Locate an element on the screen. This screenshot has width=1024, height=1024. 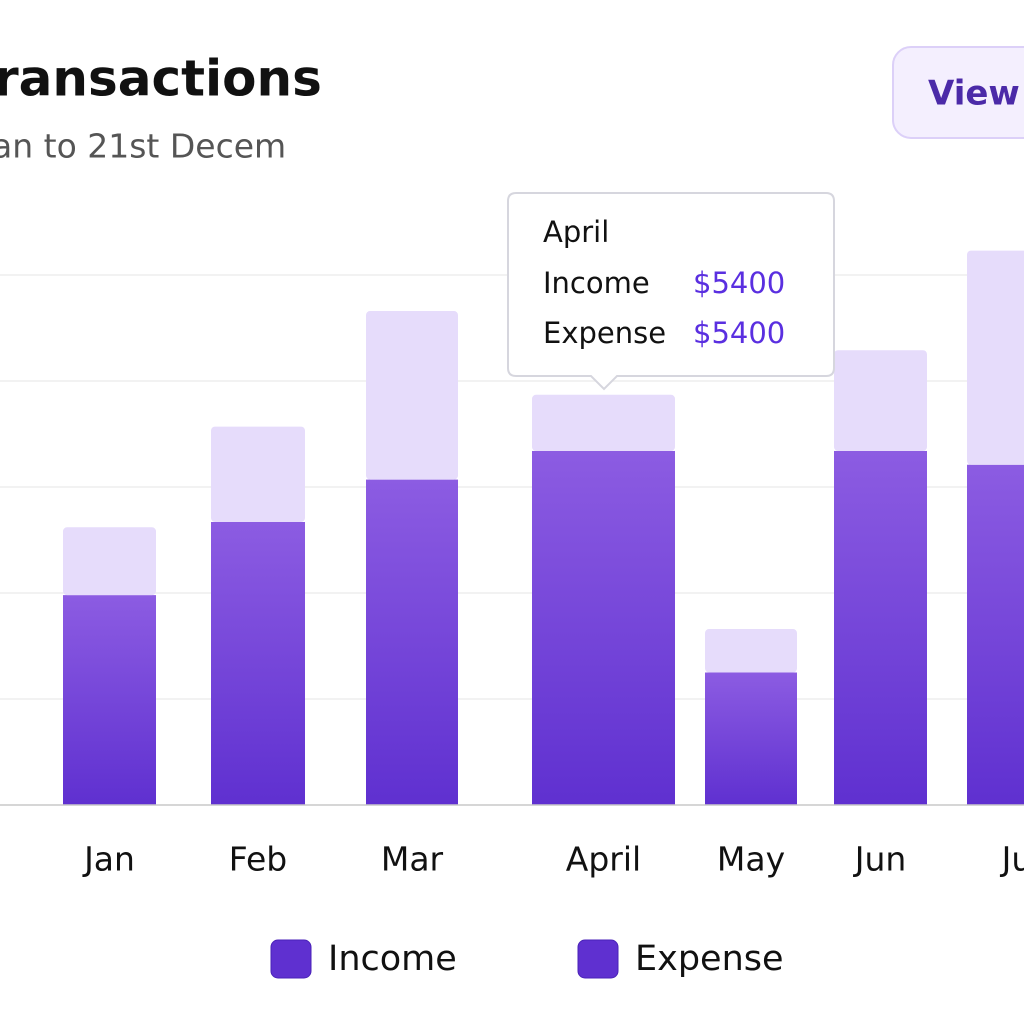
tooltip: April Income $5400 Expense $5400 is located at coordinates (671, 291).